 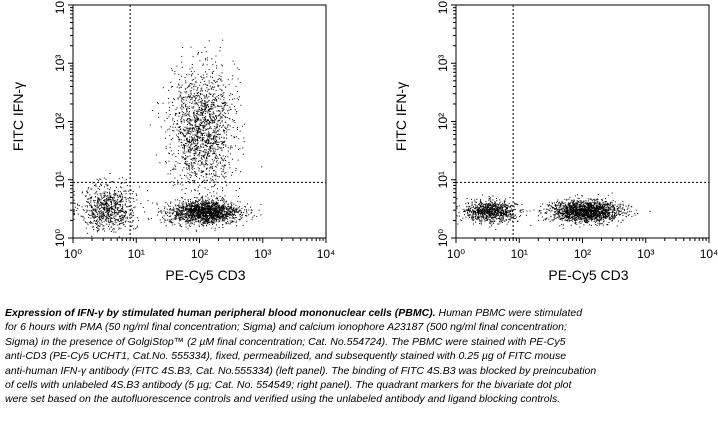 What do you see at coordinates (18, 116) in the screenshot?
I see `y-axis-title: FITC IFN-γ` at bounding box center [18, 116].